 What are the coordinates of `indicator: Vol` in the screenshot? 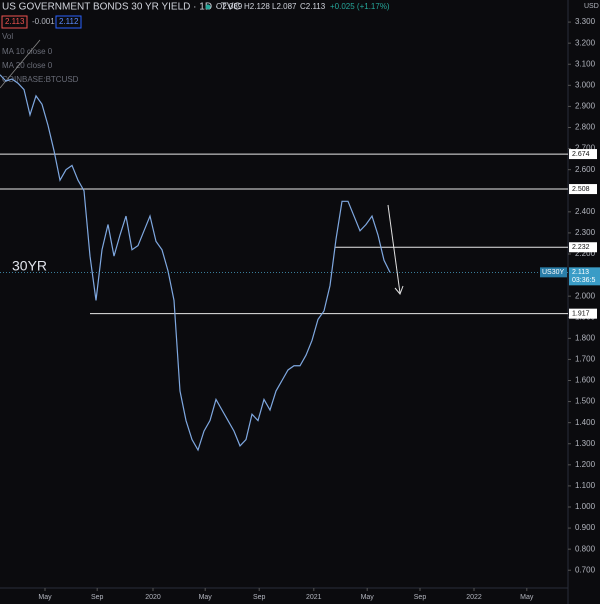 It's located at (7, 36).